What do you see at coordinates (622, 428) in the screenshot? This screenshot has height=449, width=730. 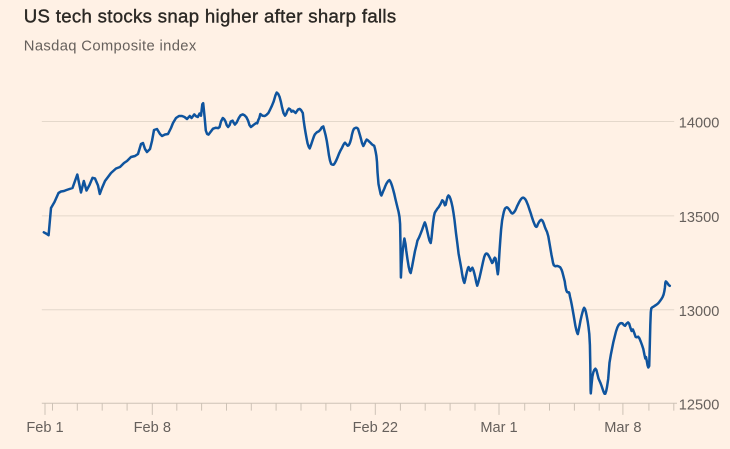 I see `svg-text: Mar 8` at bounding box center [622, 428].